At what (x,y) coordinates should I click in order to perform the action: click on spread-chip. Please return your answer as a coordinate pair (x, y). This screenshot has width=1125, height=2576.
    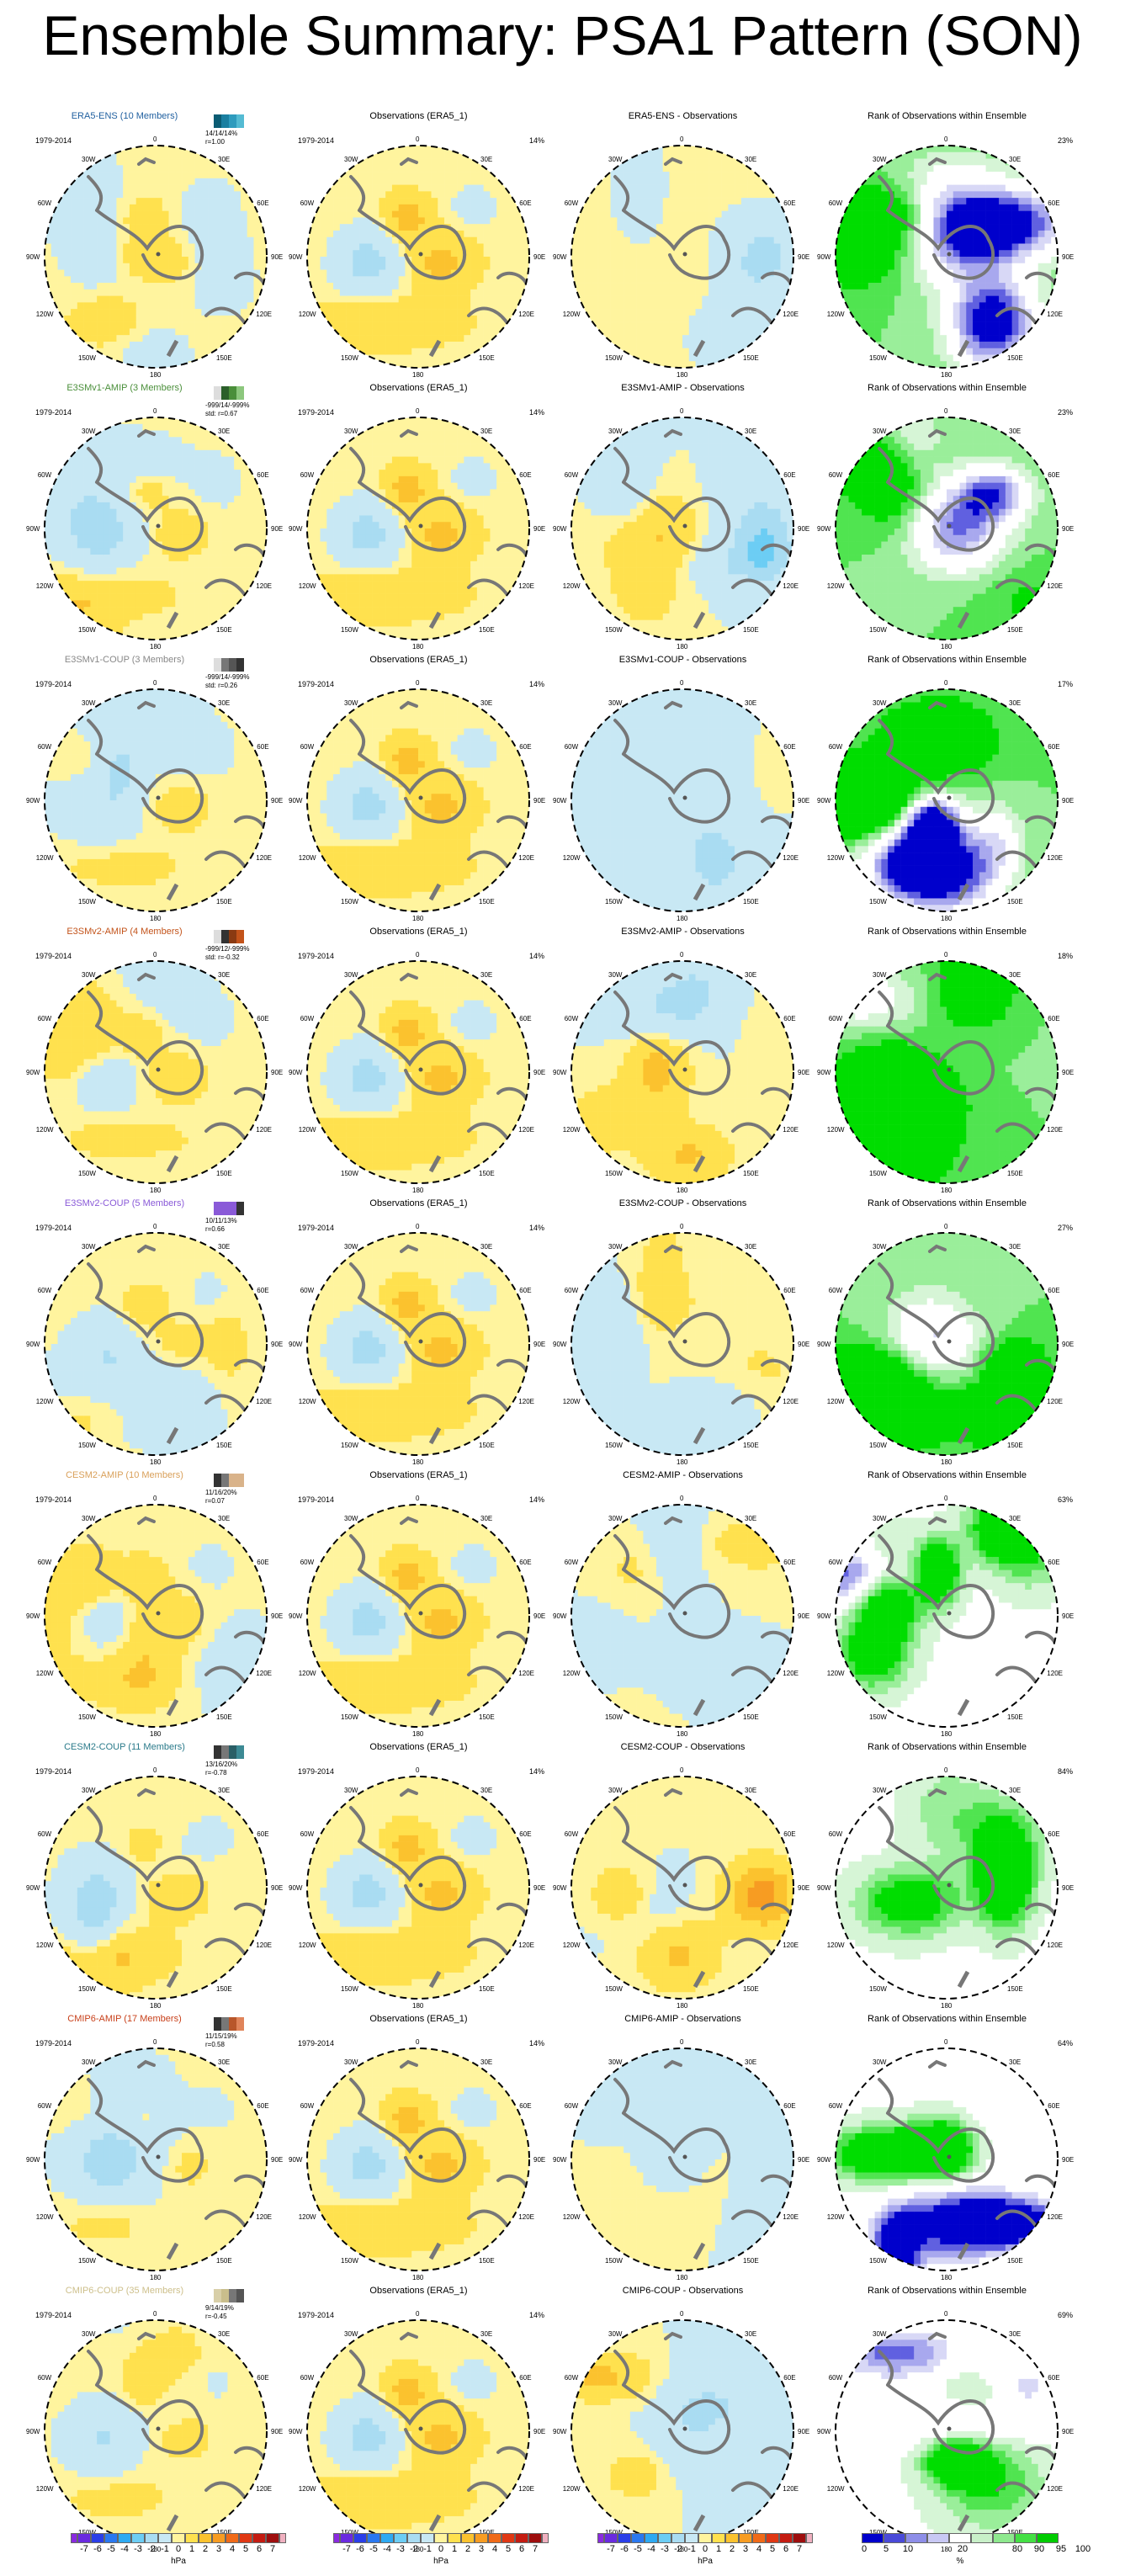
    Looking at the image, I should click on (232, 121).